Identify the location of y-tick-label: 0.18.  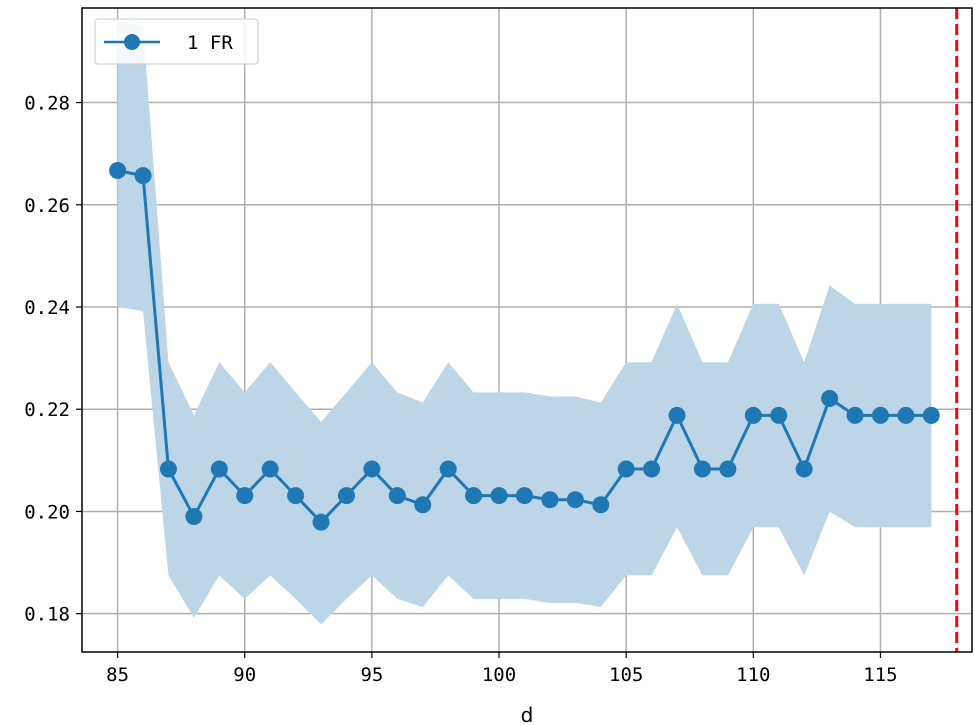
(47, 615).